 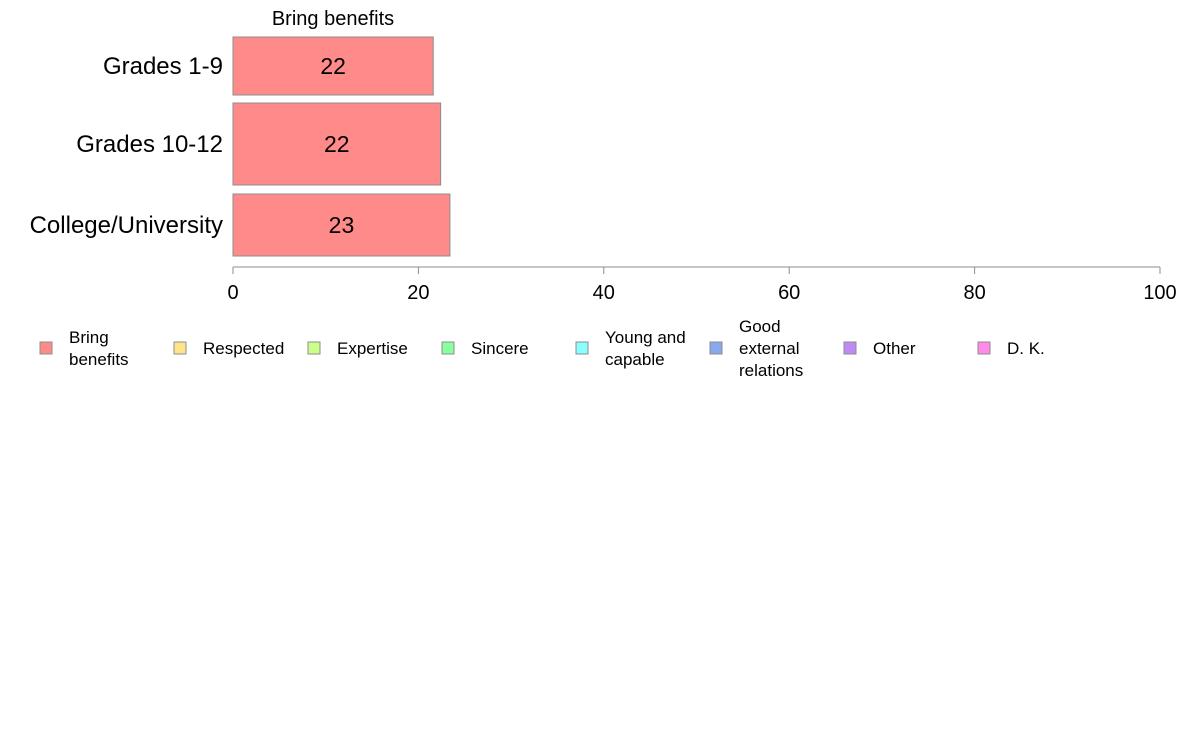 I want to click on legend-label: D. K., so click(x=1026, y=348).